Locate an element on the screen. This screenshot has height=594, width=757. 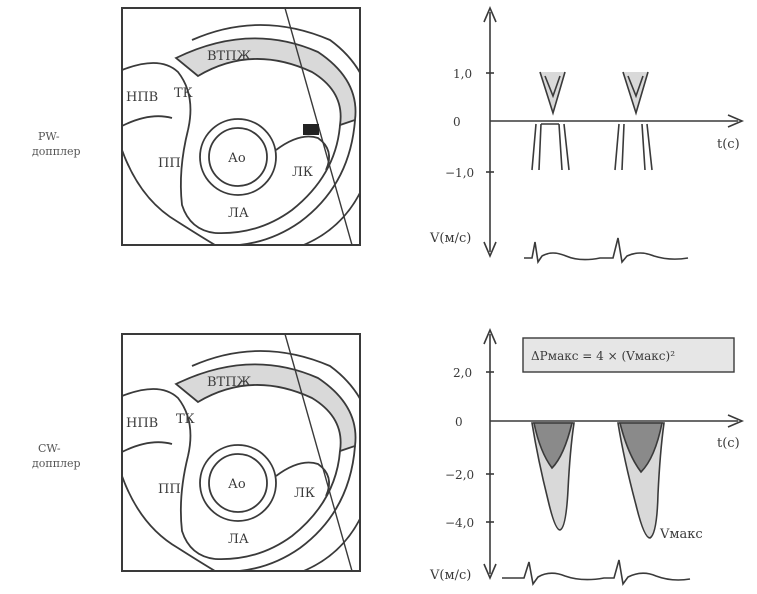
pw-ecg-trace is located at coordinates (606, 251).